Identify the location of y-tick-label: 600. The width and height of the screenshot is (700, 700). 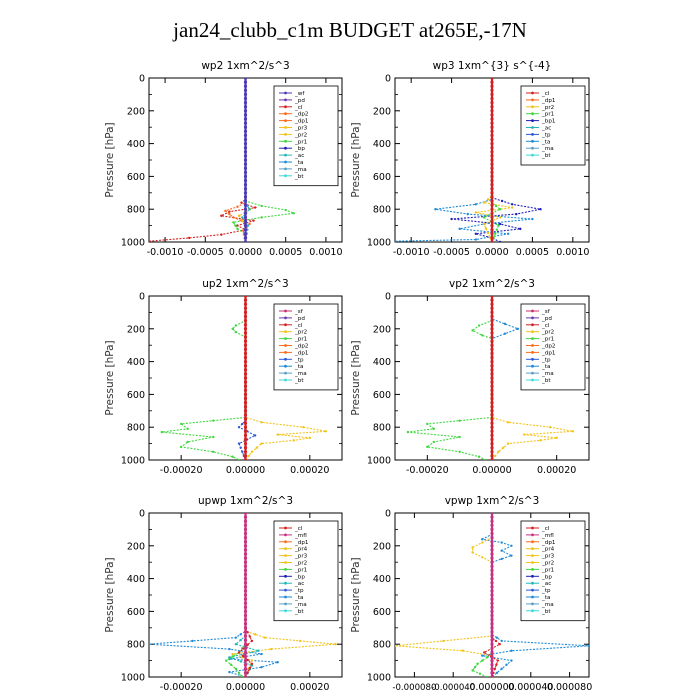
(136, 395).